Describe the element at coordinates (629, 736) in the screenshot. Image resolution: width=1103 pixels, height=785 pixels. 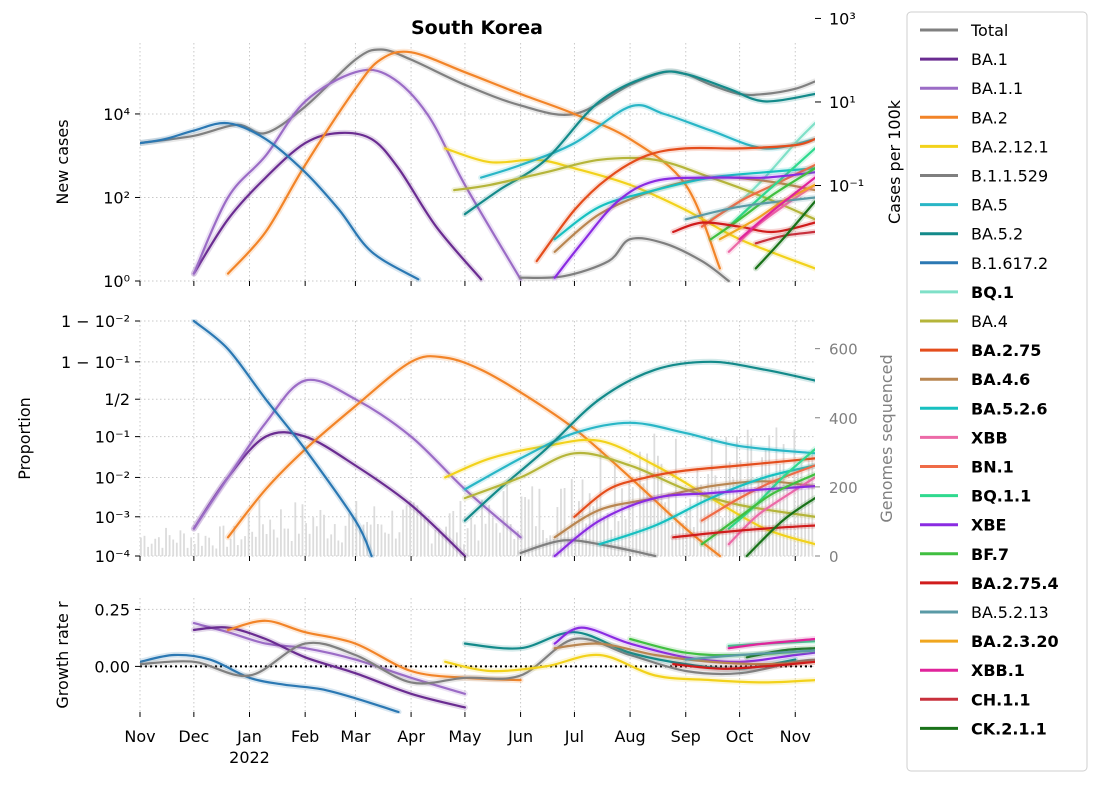
I see `x-tick-label: Aug` at that location.